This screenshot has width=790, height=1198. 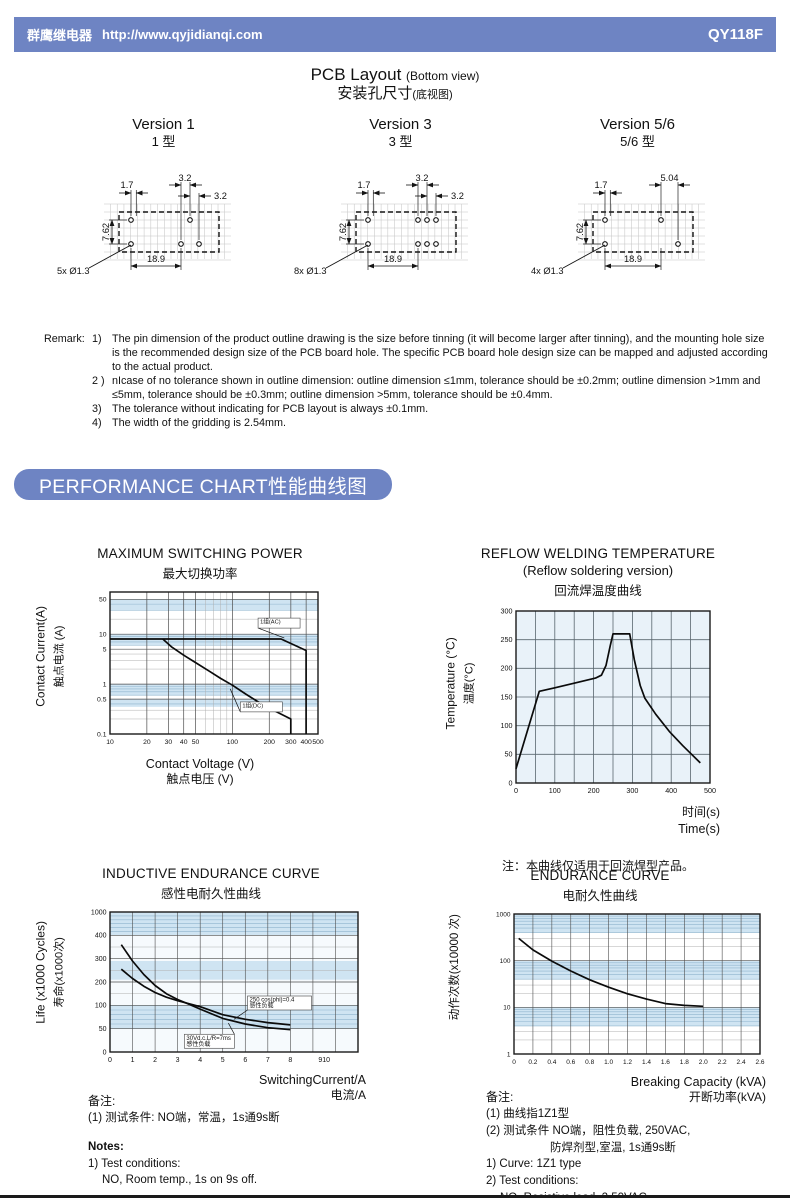 I want to click on model-number: QY118F, so click(x=735, y=34).